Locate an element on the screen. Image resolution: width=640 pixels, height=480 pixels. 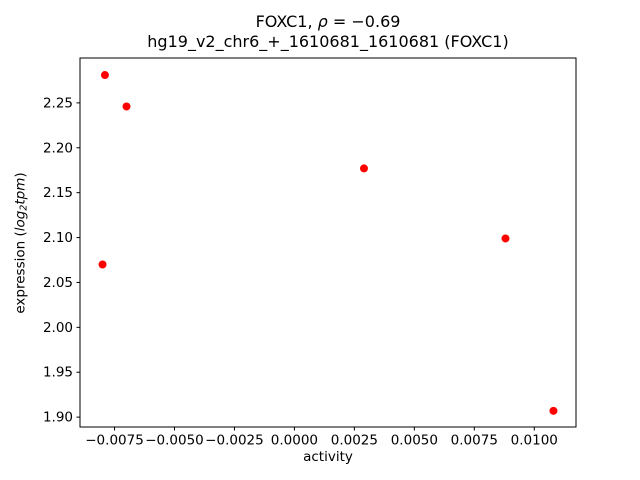
x-axis-label: activity is located at coordinates (328, 457).